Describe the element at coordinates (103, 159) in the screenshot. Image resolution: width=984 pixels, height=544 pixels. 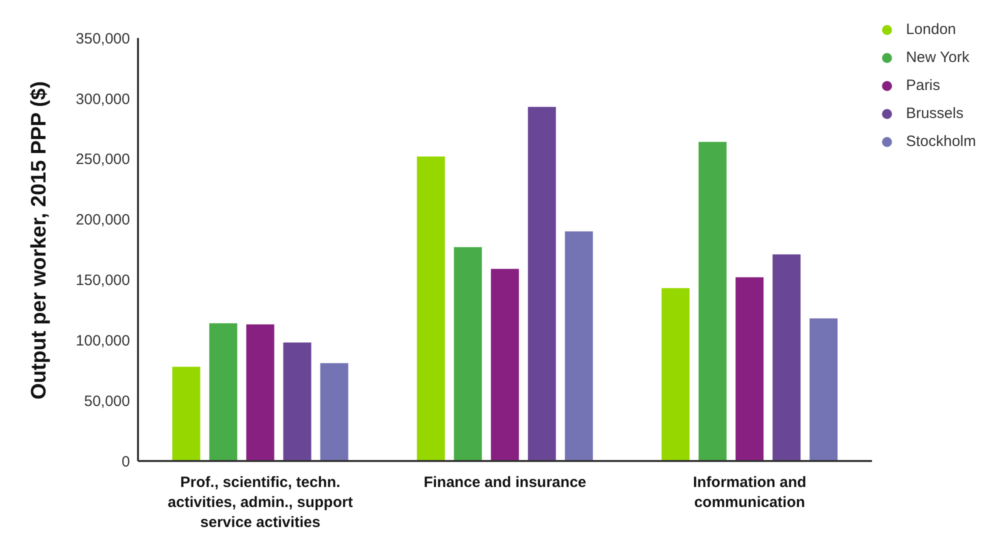
I see `y-tick-label: 250,000` at that location.